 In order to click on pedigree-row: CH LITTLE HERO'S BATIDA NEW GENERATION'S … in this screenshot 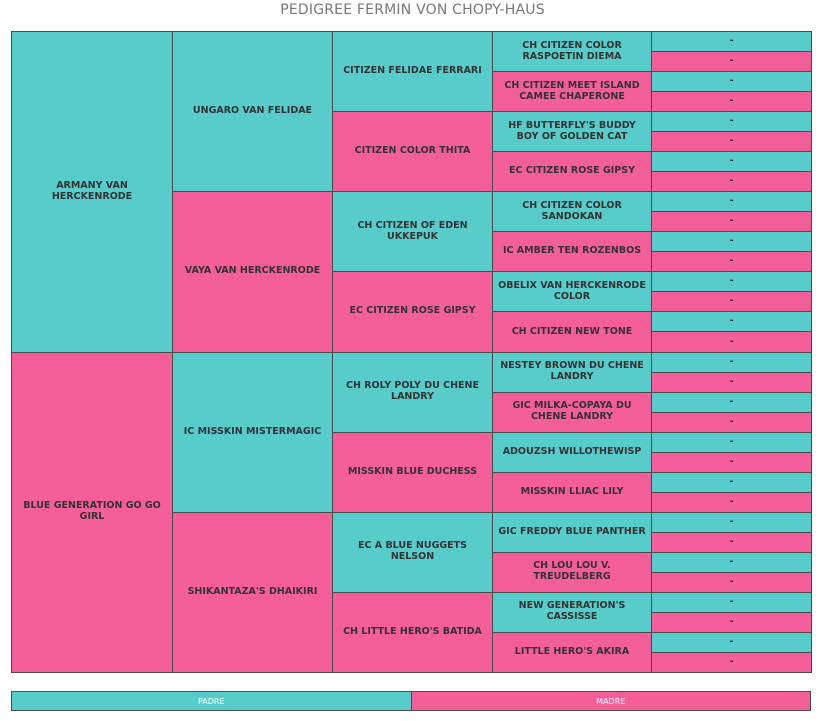, I will do `click(412, 632)`.